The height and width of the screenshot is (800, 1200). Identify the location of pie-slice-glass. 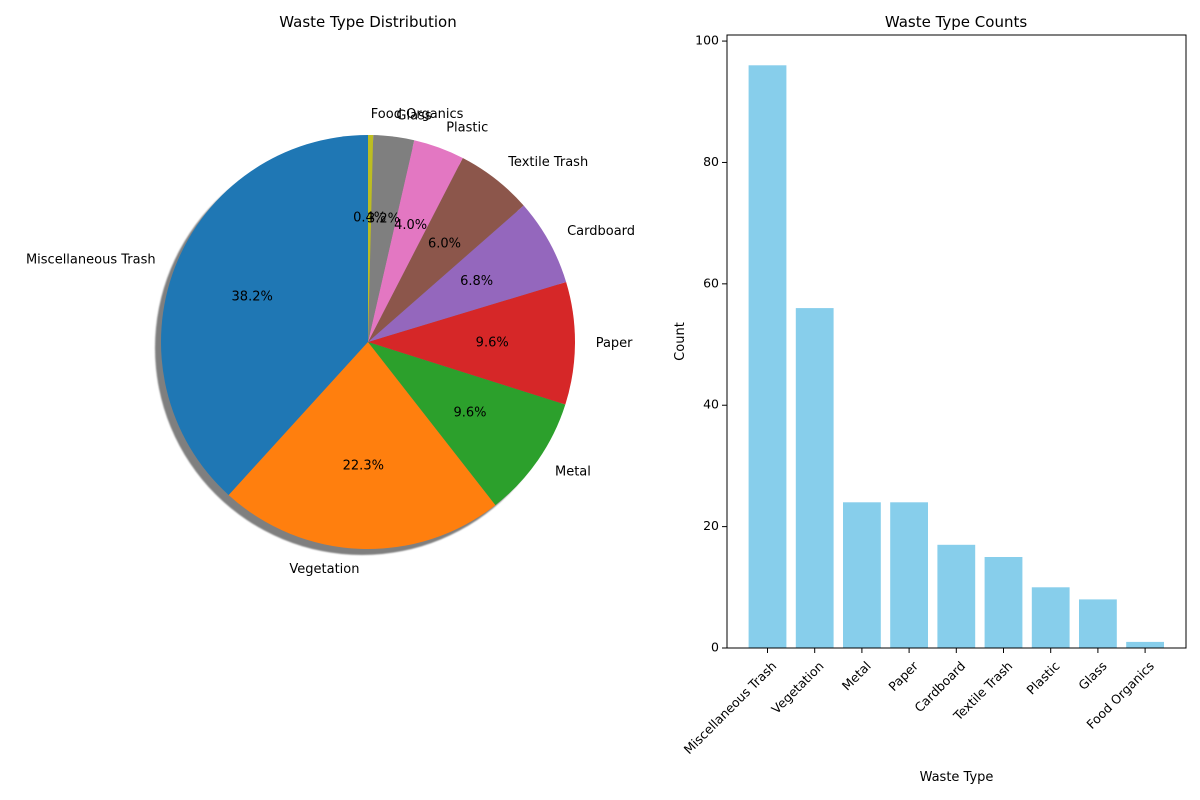
(391, 238).